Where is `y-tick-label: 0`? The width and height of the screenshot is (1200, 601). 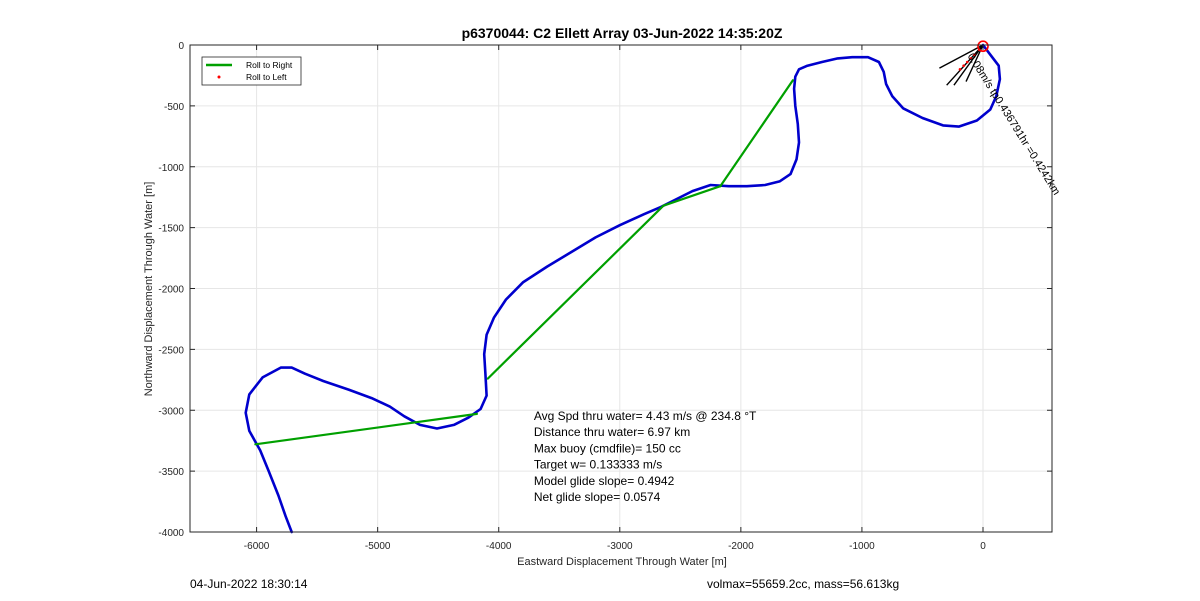
y-tick-label: 0 is located at coordinates (181, 46).